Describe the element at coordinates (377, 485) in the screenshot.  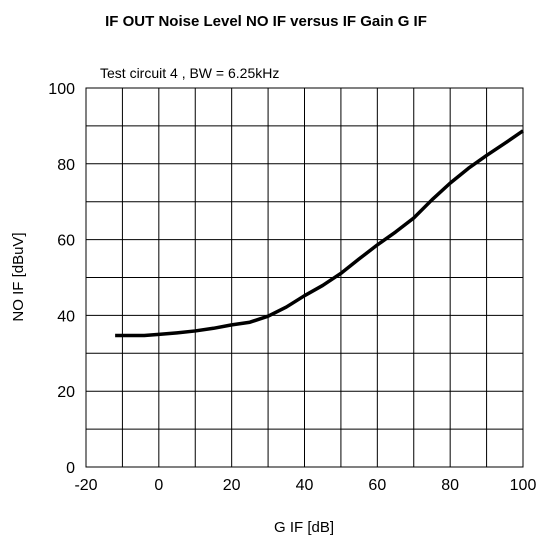
I see `x-tick-label: 60` at that location.